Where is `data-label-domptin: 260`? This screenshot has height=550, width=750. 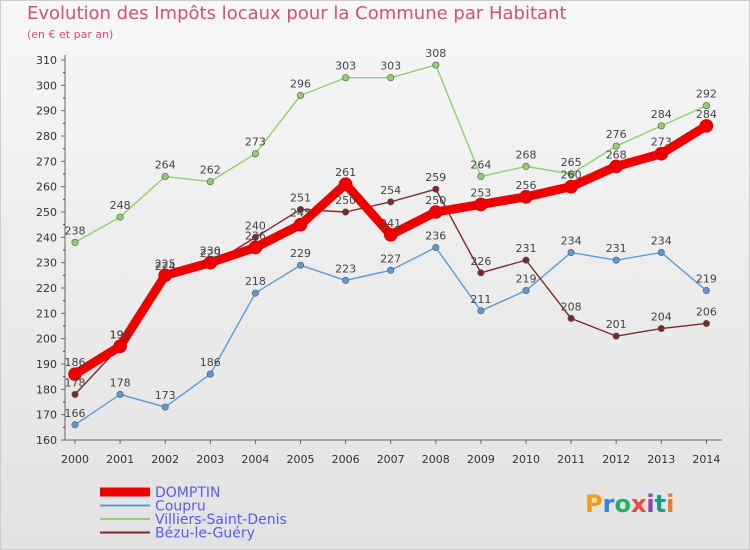
data-label-domptin: 260 is located at coordinates (571, 175).